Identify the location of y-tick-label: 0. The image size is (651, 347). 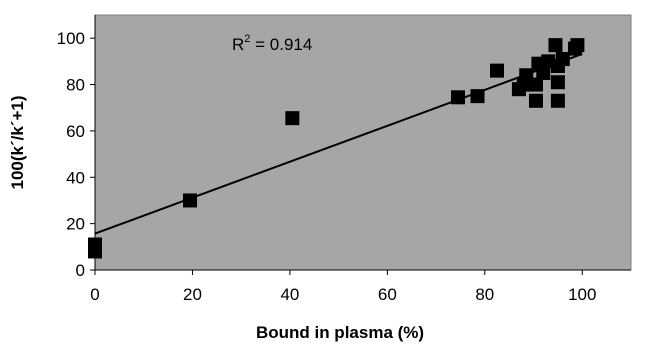
(80, 270).